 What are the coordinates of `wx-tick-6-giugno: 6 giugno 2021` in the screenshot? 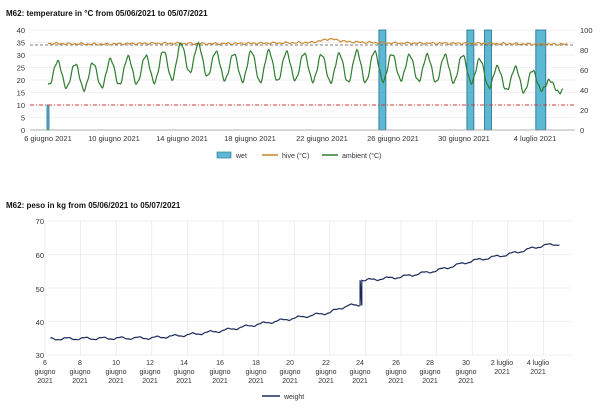 It's located at (44, 372).